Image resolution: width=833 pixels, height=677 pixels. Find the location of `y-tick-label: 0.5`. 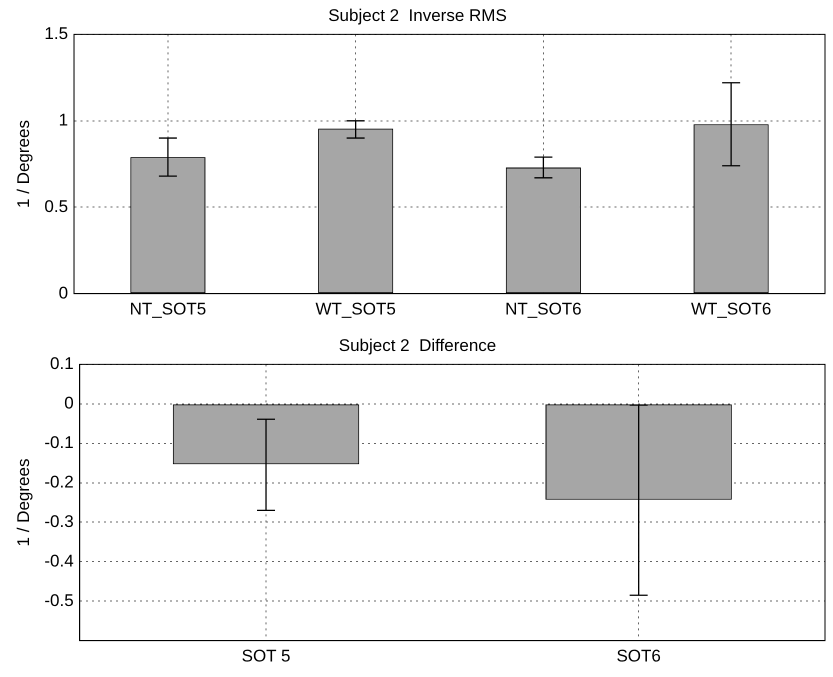

y-tick-label: 0.5 is located at coordinates (56, 206).